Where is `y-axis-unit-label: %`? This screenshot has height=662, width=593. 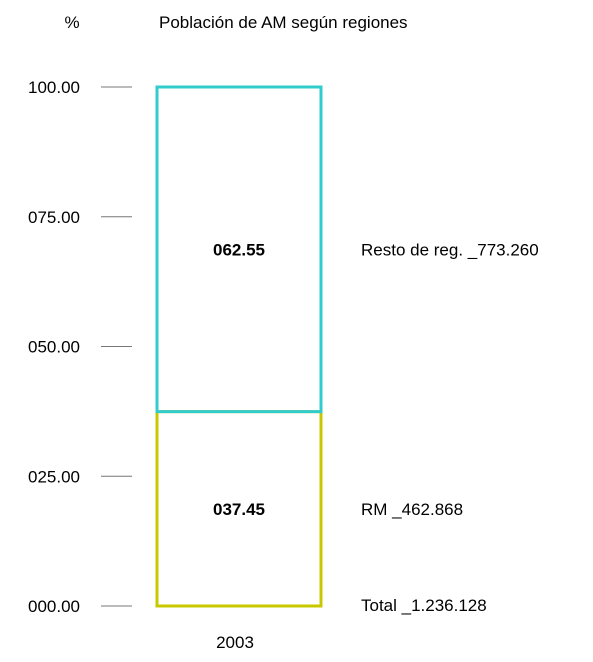
y-axis-unit-label: % is located at coordinates (71, 22).